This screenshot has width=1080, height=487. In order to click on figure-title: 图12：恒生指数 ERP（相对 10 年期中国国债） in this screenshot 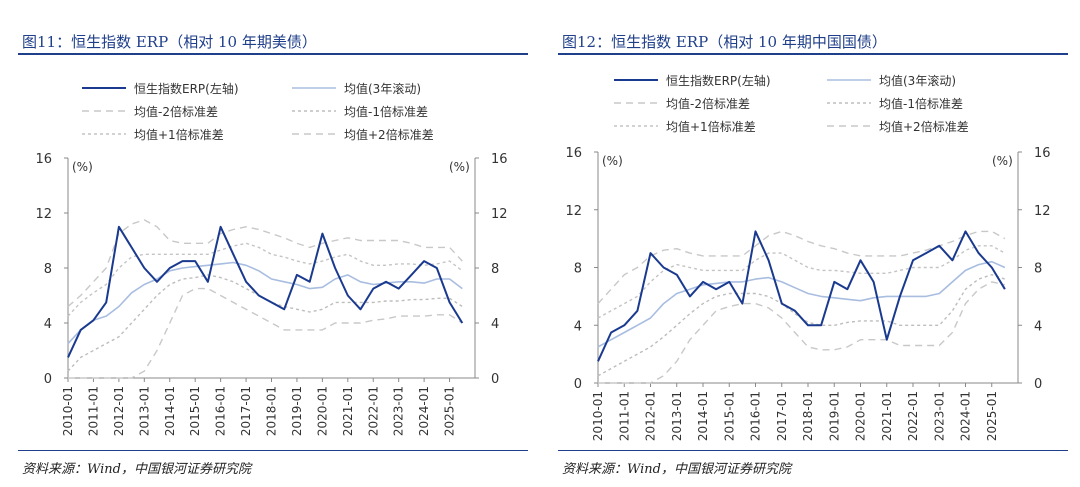, I will do `click(724, 42)`.